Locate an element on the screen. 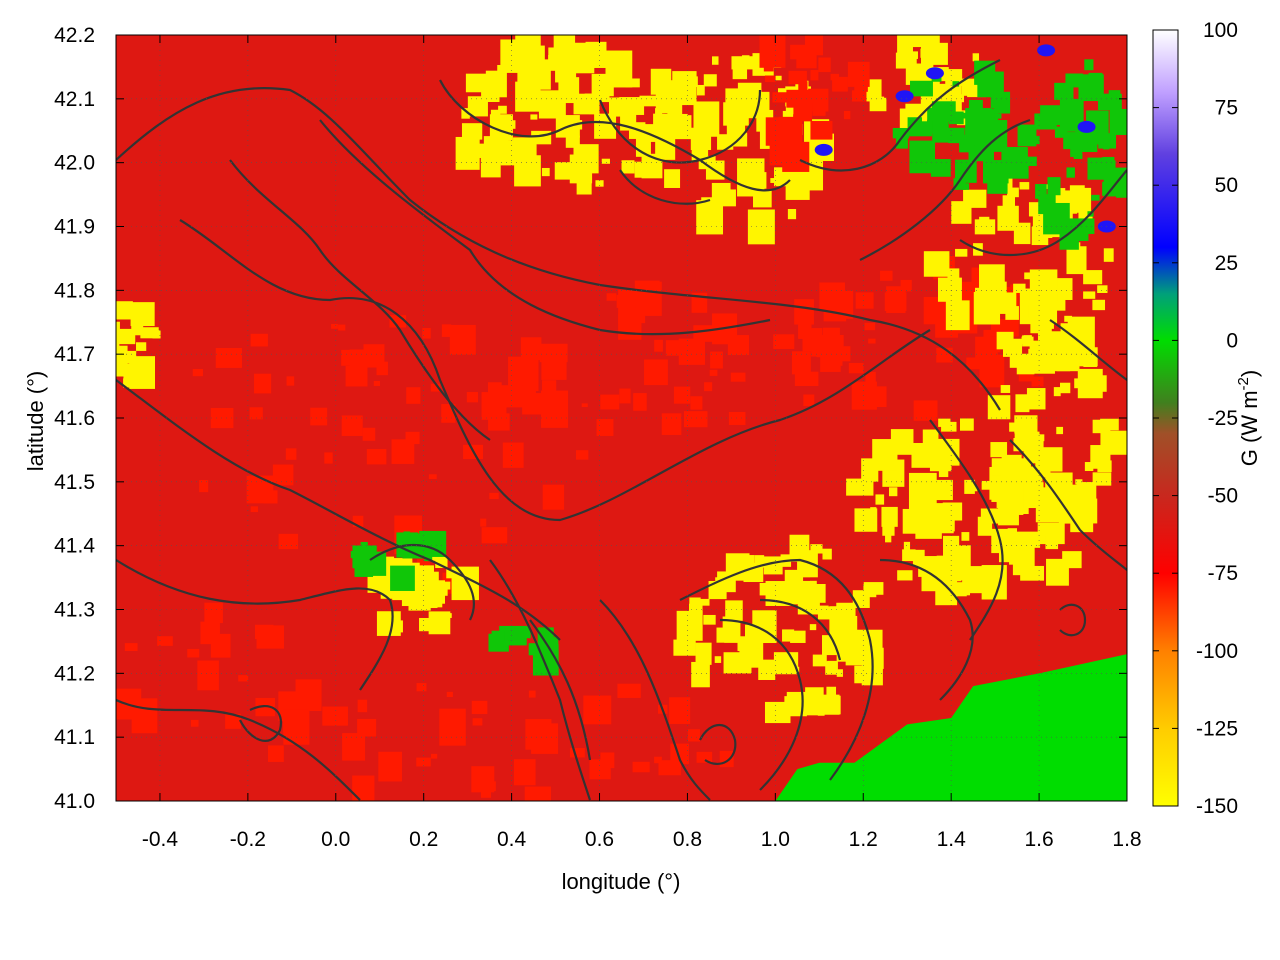 This screenshot has height=960, width=1280. x-tick-label: 0.0 is located at coordinates (335, 839).